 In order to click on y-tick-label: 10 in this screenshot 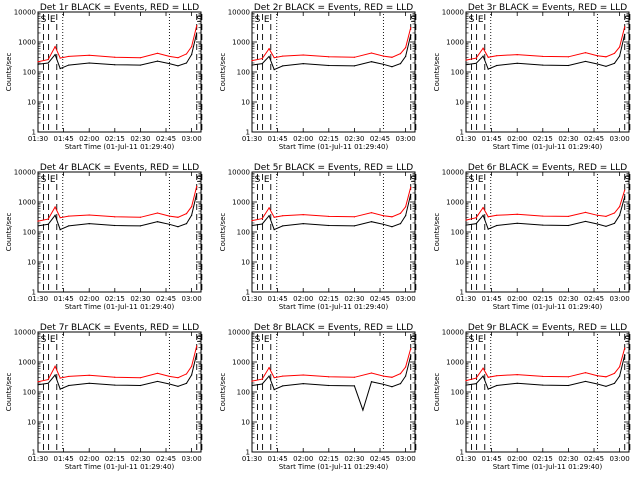, I will do `click(31, 423)`.